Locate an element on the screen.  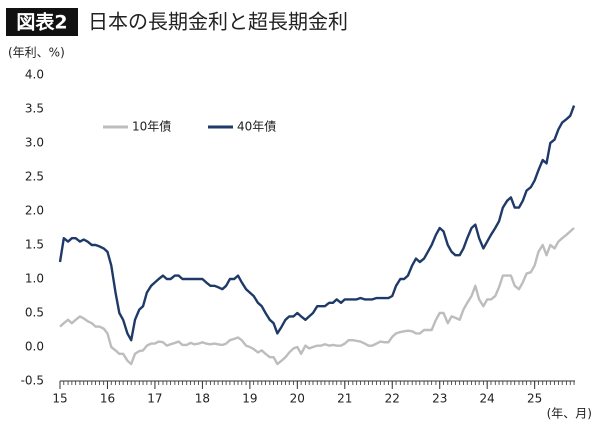
figure-label-box is located at coordinates (42, 22).